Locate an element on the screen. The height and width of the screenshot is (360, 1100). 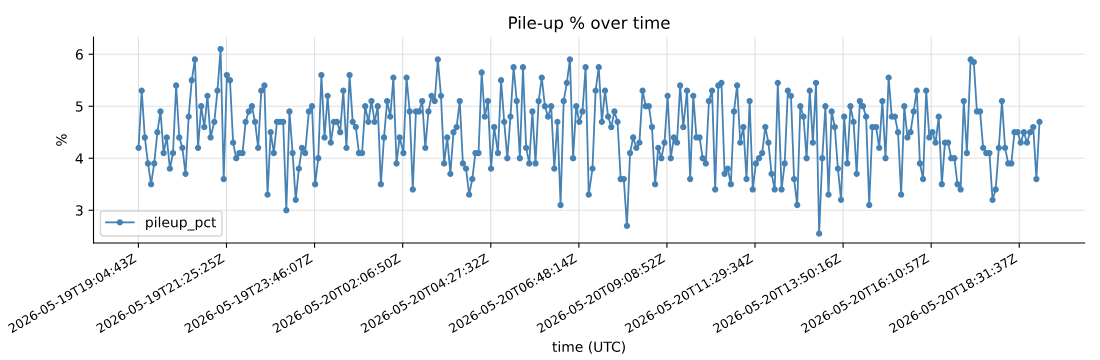
y-tick-label: 4 is located at coordinates (79, 158).